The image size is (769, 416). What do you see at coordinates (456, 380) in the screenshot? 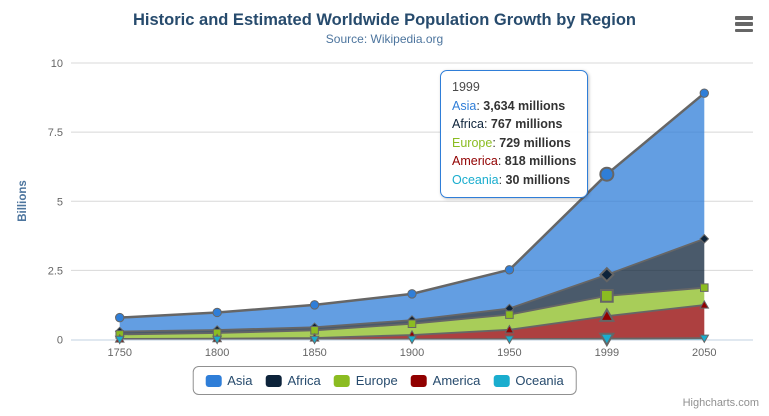
I see `legend-label: America` at bounding box center [456, 380].